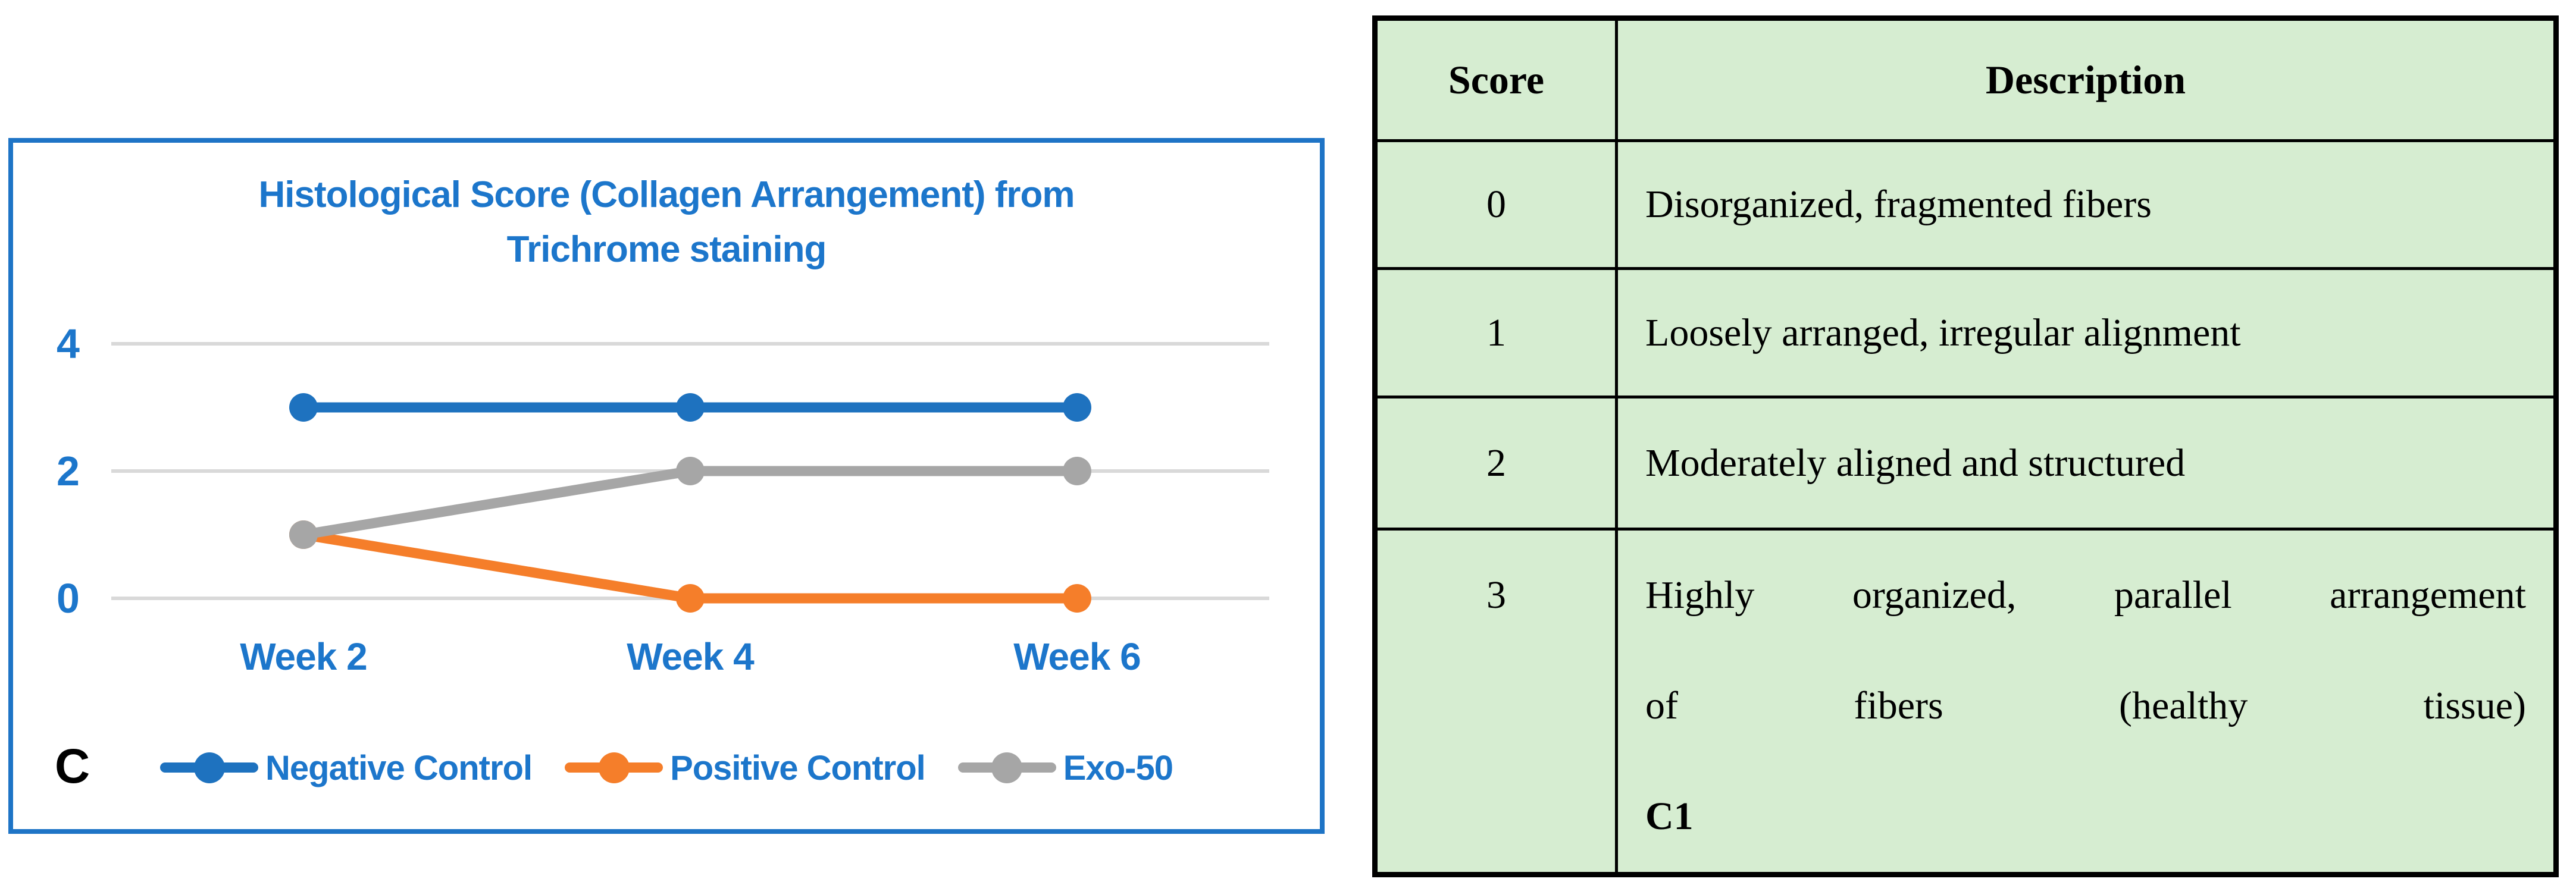  I want to click on y-axis-tick-label: 2, so click(68, 471).